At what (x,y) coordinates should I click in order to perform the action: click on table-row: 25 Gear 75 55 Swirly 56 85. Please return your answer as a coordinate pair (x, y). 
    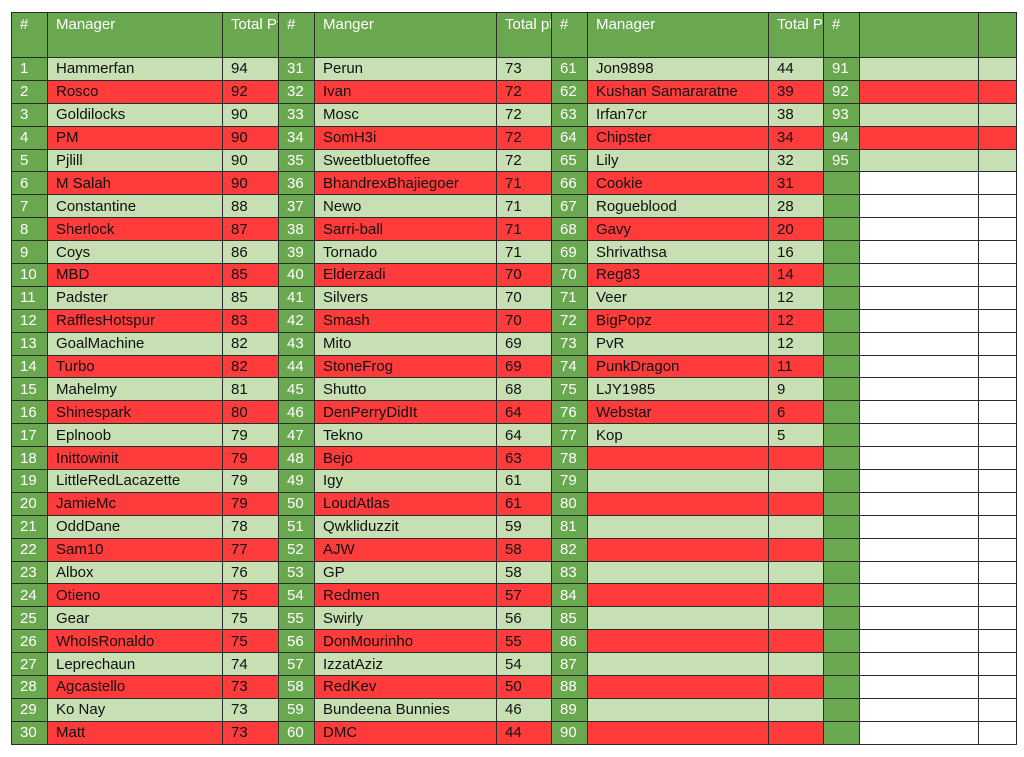
    Looking at the image, I should click on (514, 618).